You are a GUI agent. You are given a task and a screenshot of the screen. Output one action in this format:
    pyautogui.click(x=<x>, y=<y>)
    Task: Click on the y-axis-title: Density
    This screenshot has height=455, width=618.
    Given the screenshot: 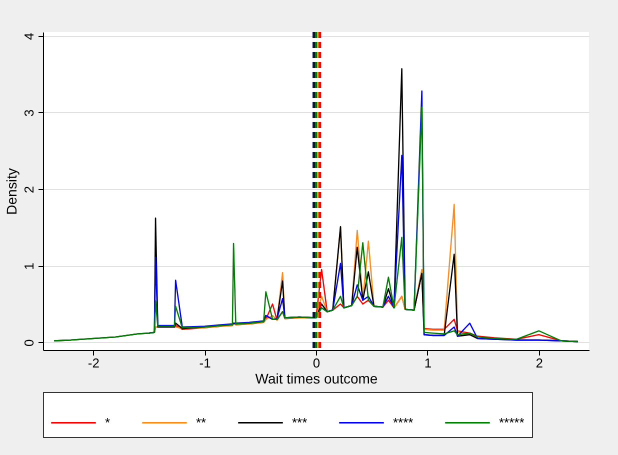 What is the action you would take?
    pyautogui.click(x=12, y=191)
    